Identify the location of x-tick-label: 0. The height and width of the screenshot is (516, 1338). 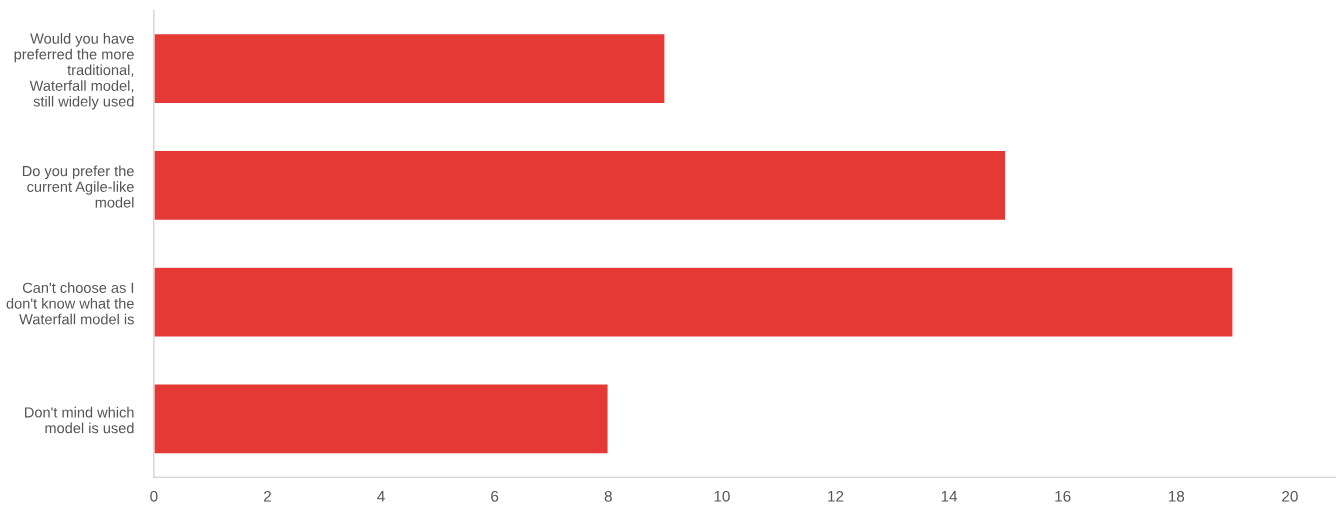
(154, 496).